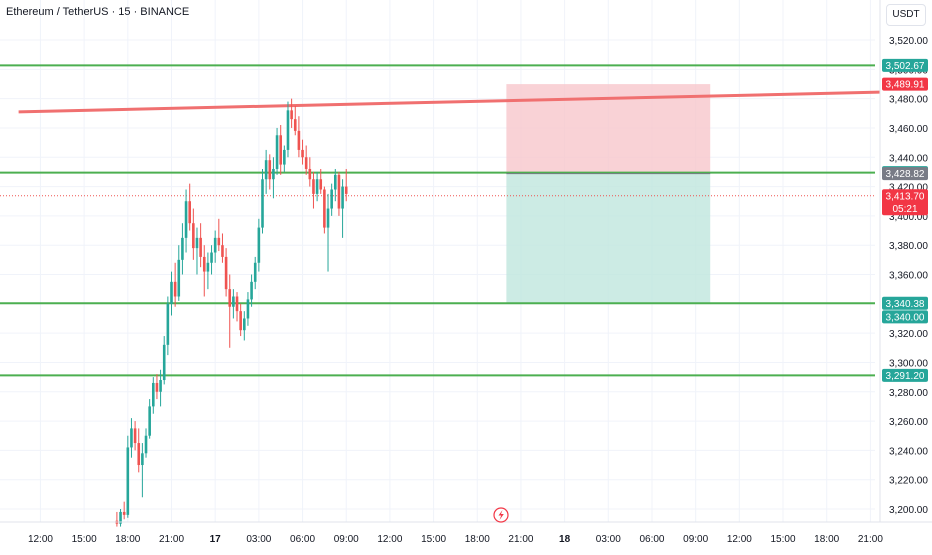 Image resolution: width=932 pixels, height=555 pixels. I want to click on y-tick-label: 3,320.00, so click(908, 334).